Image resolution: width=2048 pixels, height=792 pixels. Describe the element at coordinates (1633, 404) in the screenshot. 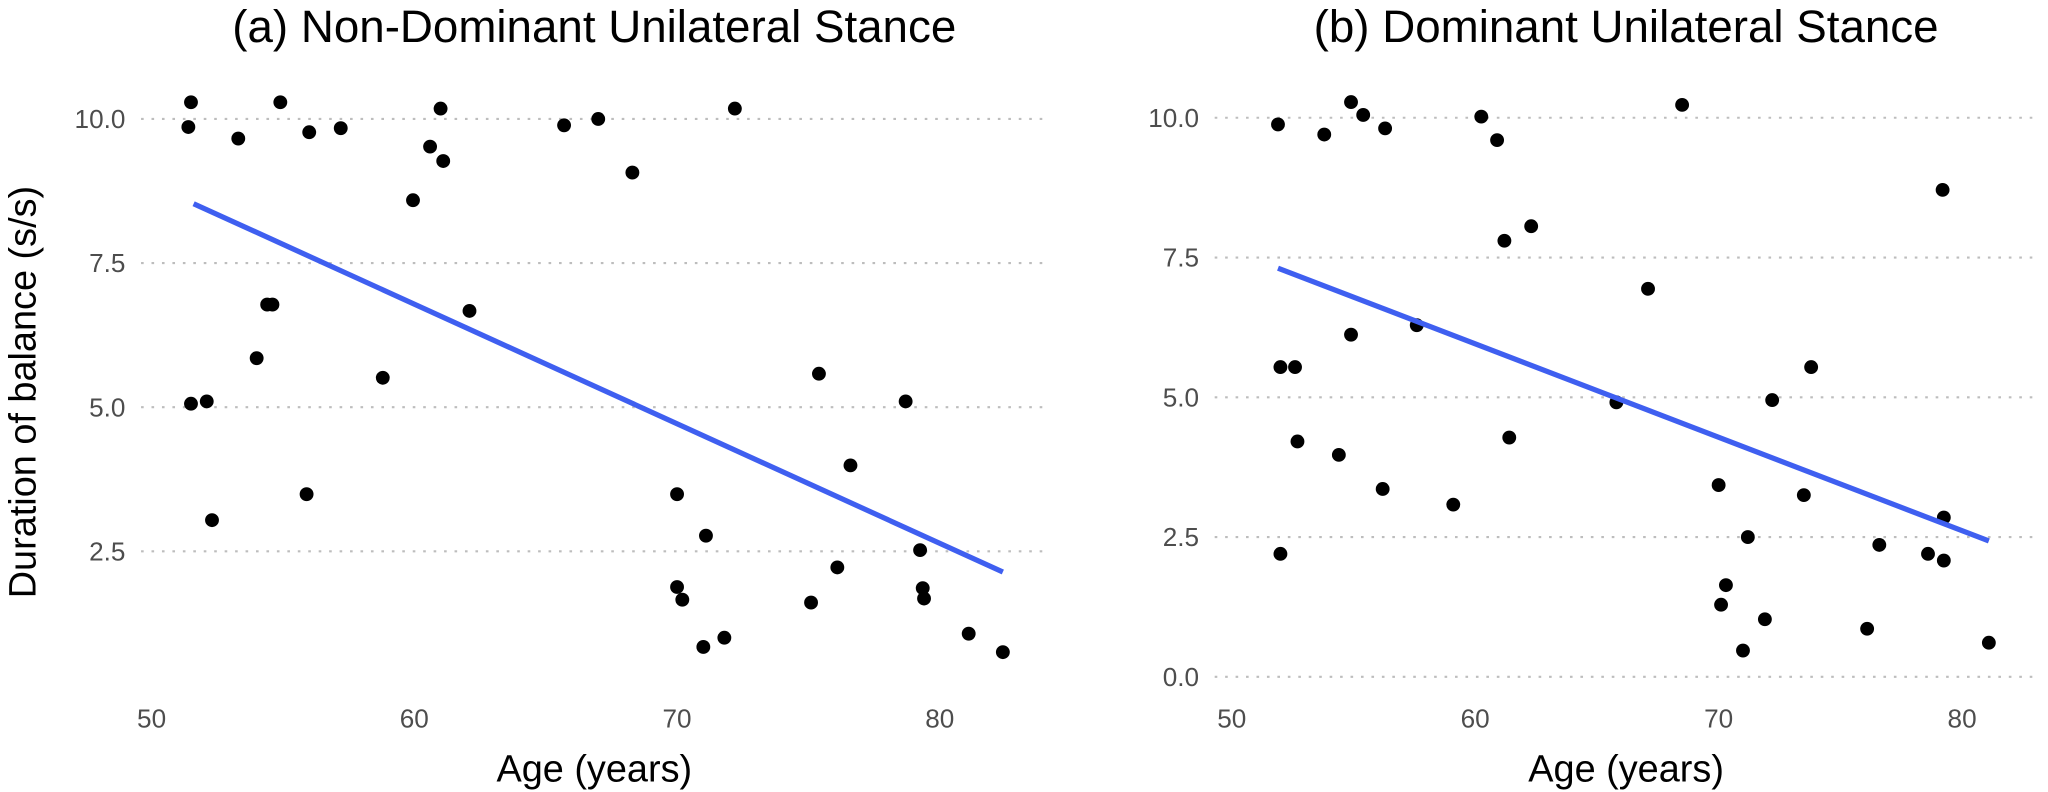

I see `panel-b-fit-line` at that location.